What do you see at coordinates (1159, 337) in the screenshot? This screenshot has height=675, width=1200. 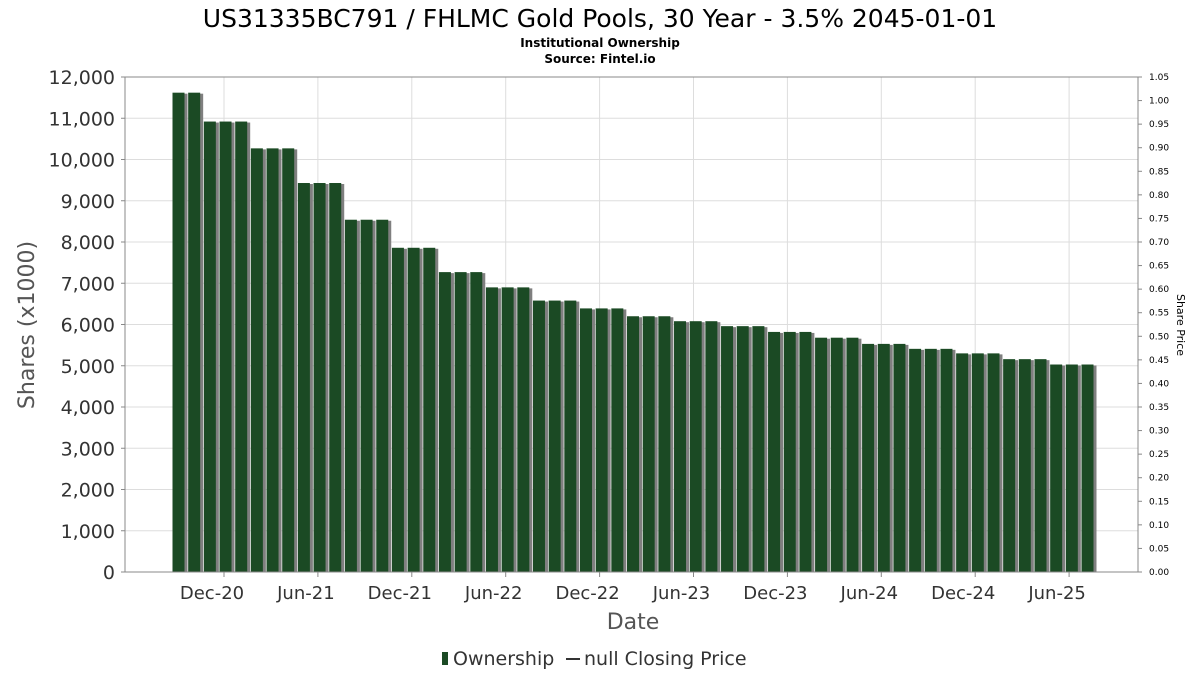 I see `y2-tick-label: 0.50` at bounding box center [1159, 337].